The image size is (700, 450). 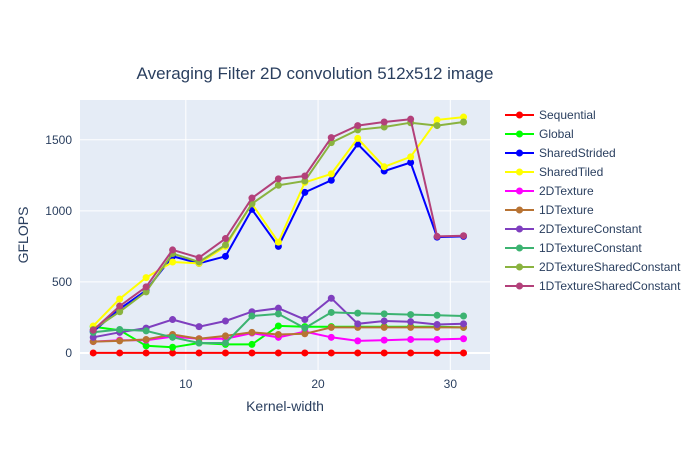 What do you see at coordinates (58, 211) in the screenshot?
I see `y-tick-label: 1000` at bounding box center [58, 211].